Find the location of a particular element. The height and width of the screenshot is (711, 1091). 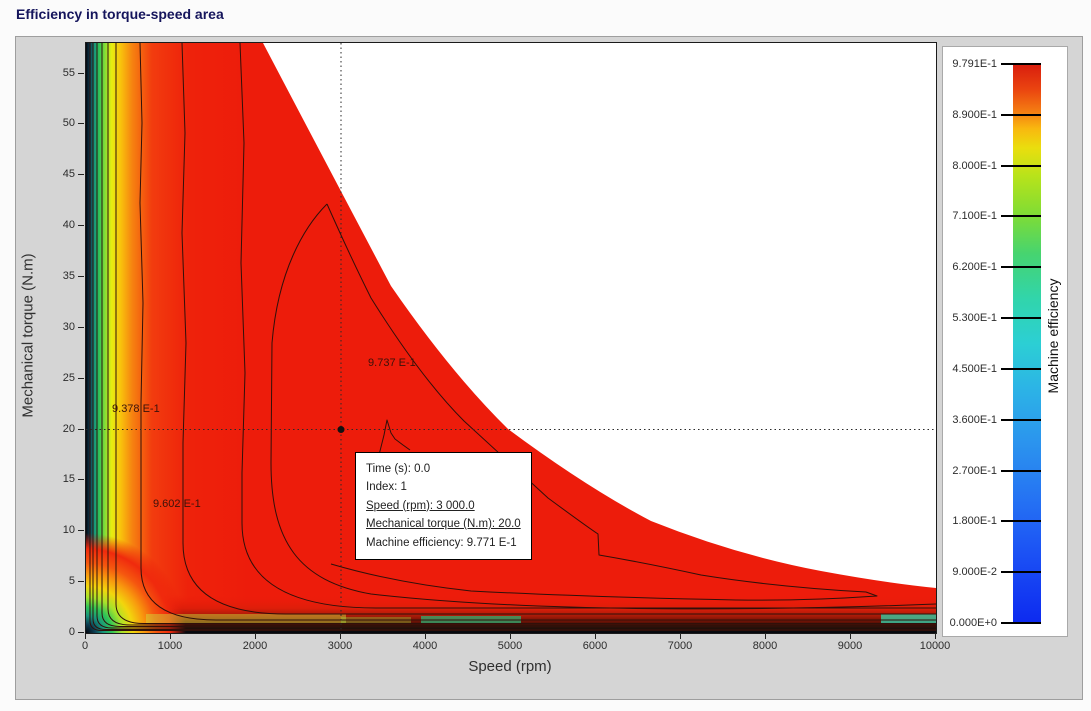

tooltip-line: Mechanical torque (N.m): 20.0 is located at coordinates (443, 524).